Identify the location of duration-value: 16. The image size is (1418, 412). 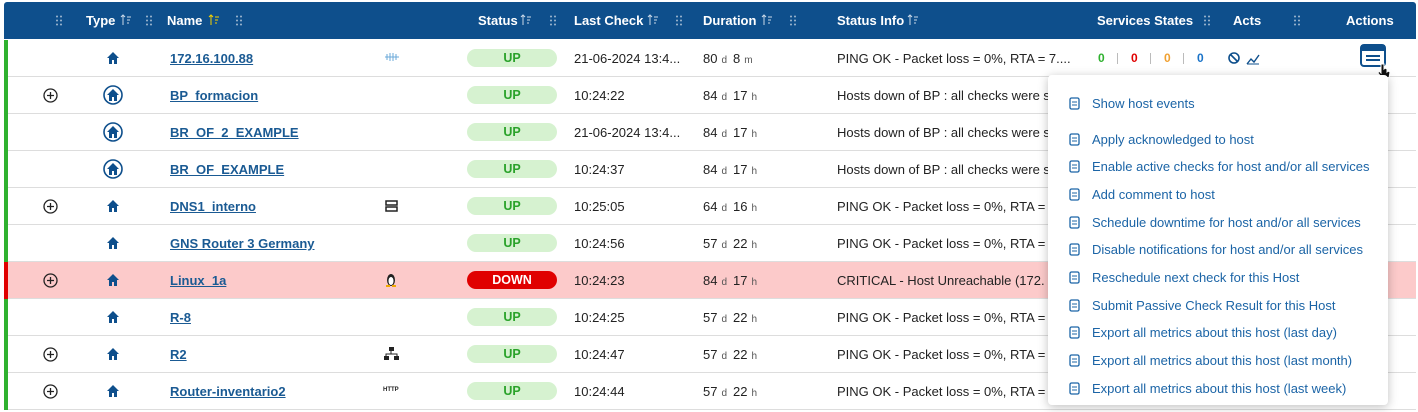
(740, 206).